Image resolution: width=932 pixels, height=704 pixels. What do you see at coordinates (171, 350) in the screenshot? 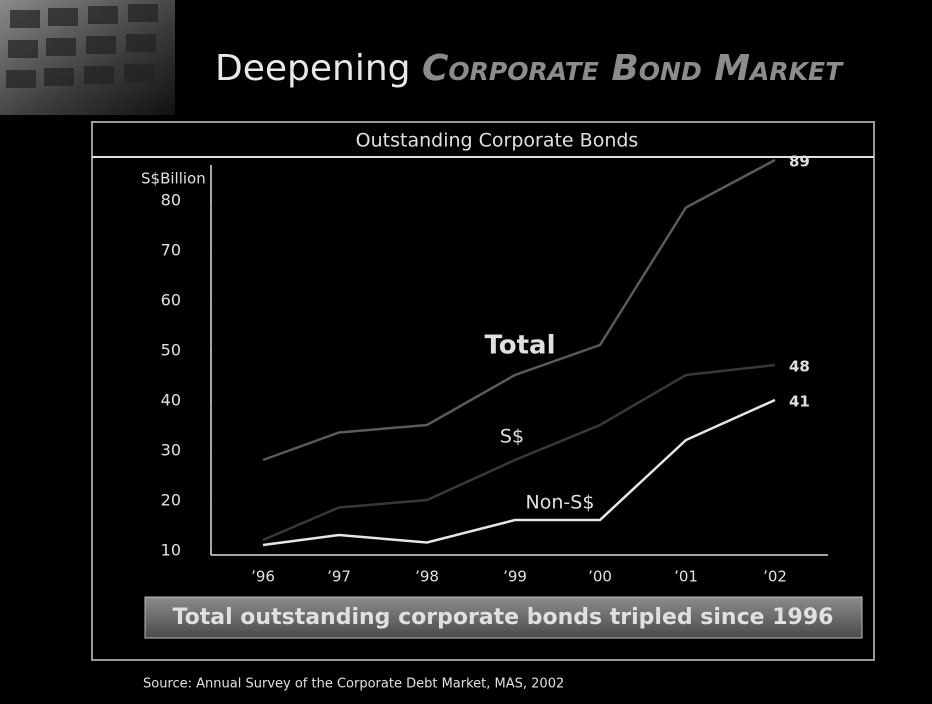
I see `y-tick-label: 50` at bounding box center [171, 350].